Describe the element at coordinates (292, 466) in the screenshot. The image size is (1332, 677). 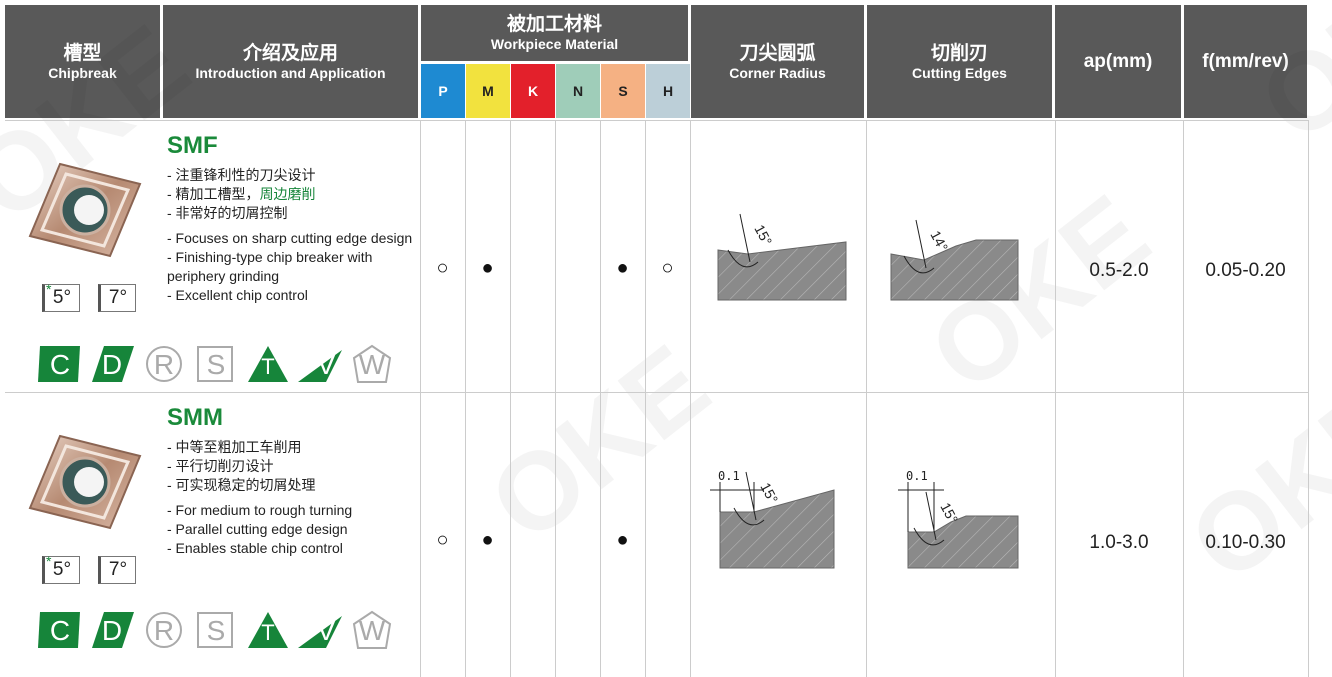
I see `zh-point: - 平行切削刃设计` at that location.